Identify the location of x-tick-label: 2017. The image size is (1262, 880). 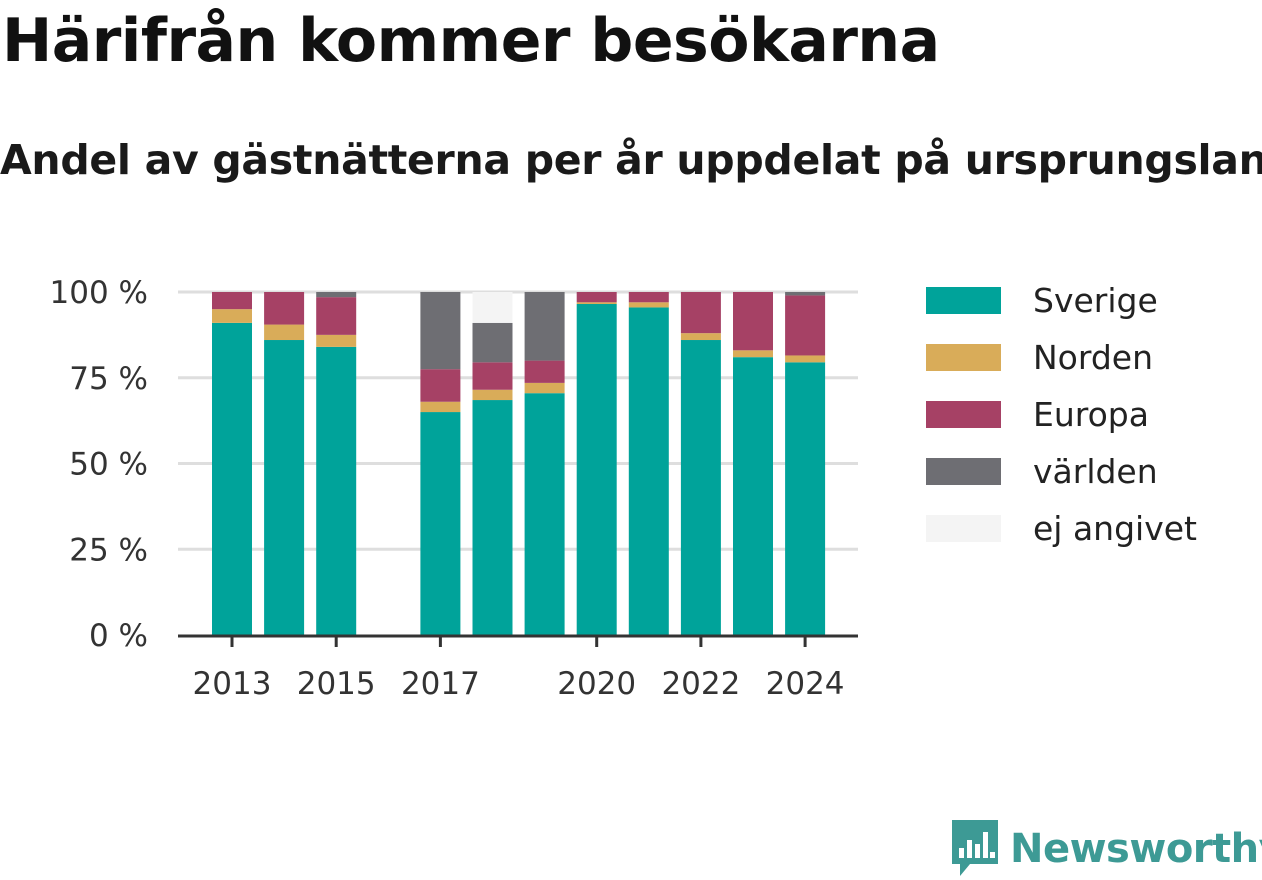
(440, 684).